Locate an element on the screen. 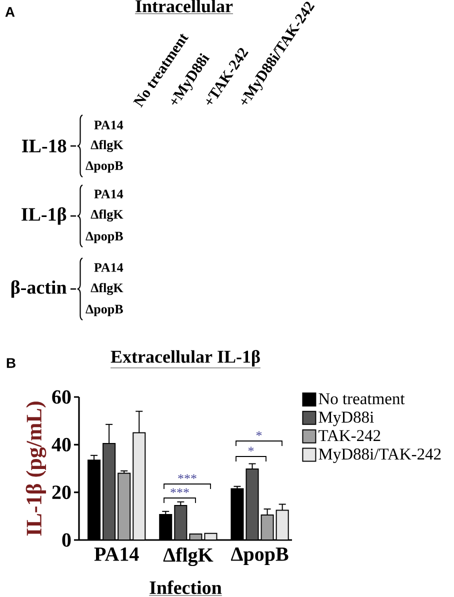 The width and height of the screenshot is (454, 597). x-tick-label: ΔflgK is located at coordinates (188, 557).